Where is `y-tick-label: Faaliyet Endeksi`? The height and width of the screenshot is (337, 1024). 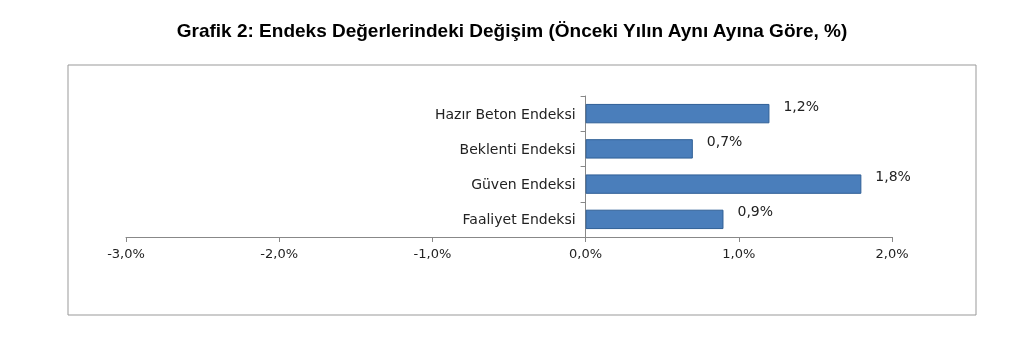
y-tick-label: Faaliyet Endeksi is located at coordinates (519, 219).